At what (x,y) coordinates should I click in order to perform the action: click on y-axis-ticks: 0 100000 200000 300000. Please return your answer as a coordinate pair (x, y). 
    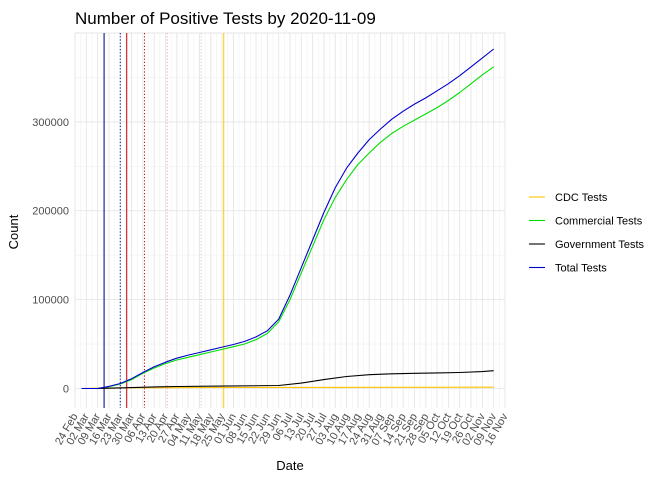
    Looking at the image, I should click on (50, 256).